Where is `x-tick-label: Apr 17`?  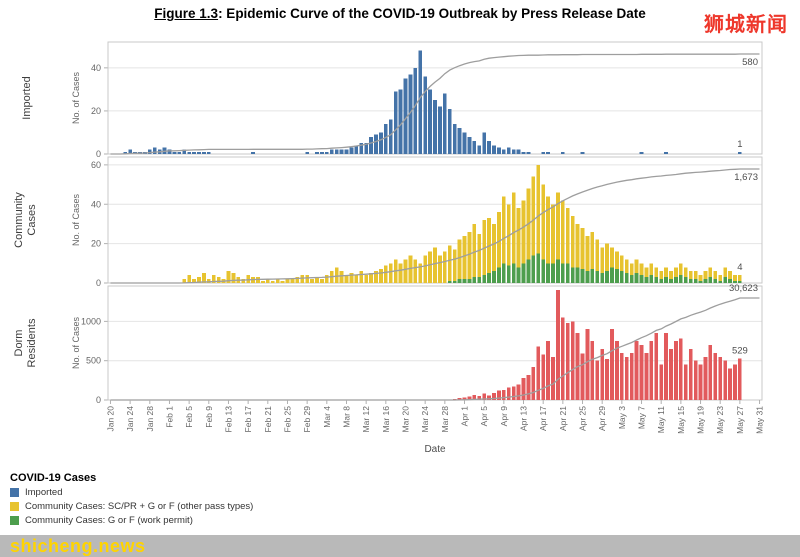 x-tick-label: Apr 17 is located at coordinates (543, 418).